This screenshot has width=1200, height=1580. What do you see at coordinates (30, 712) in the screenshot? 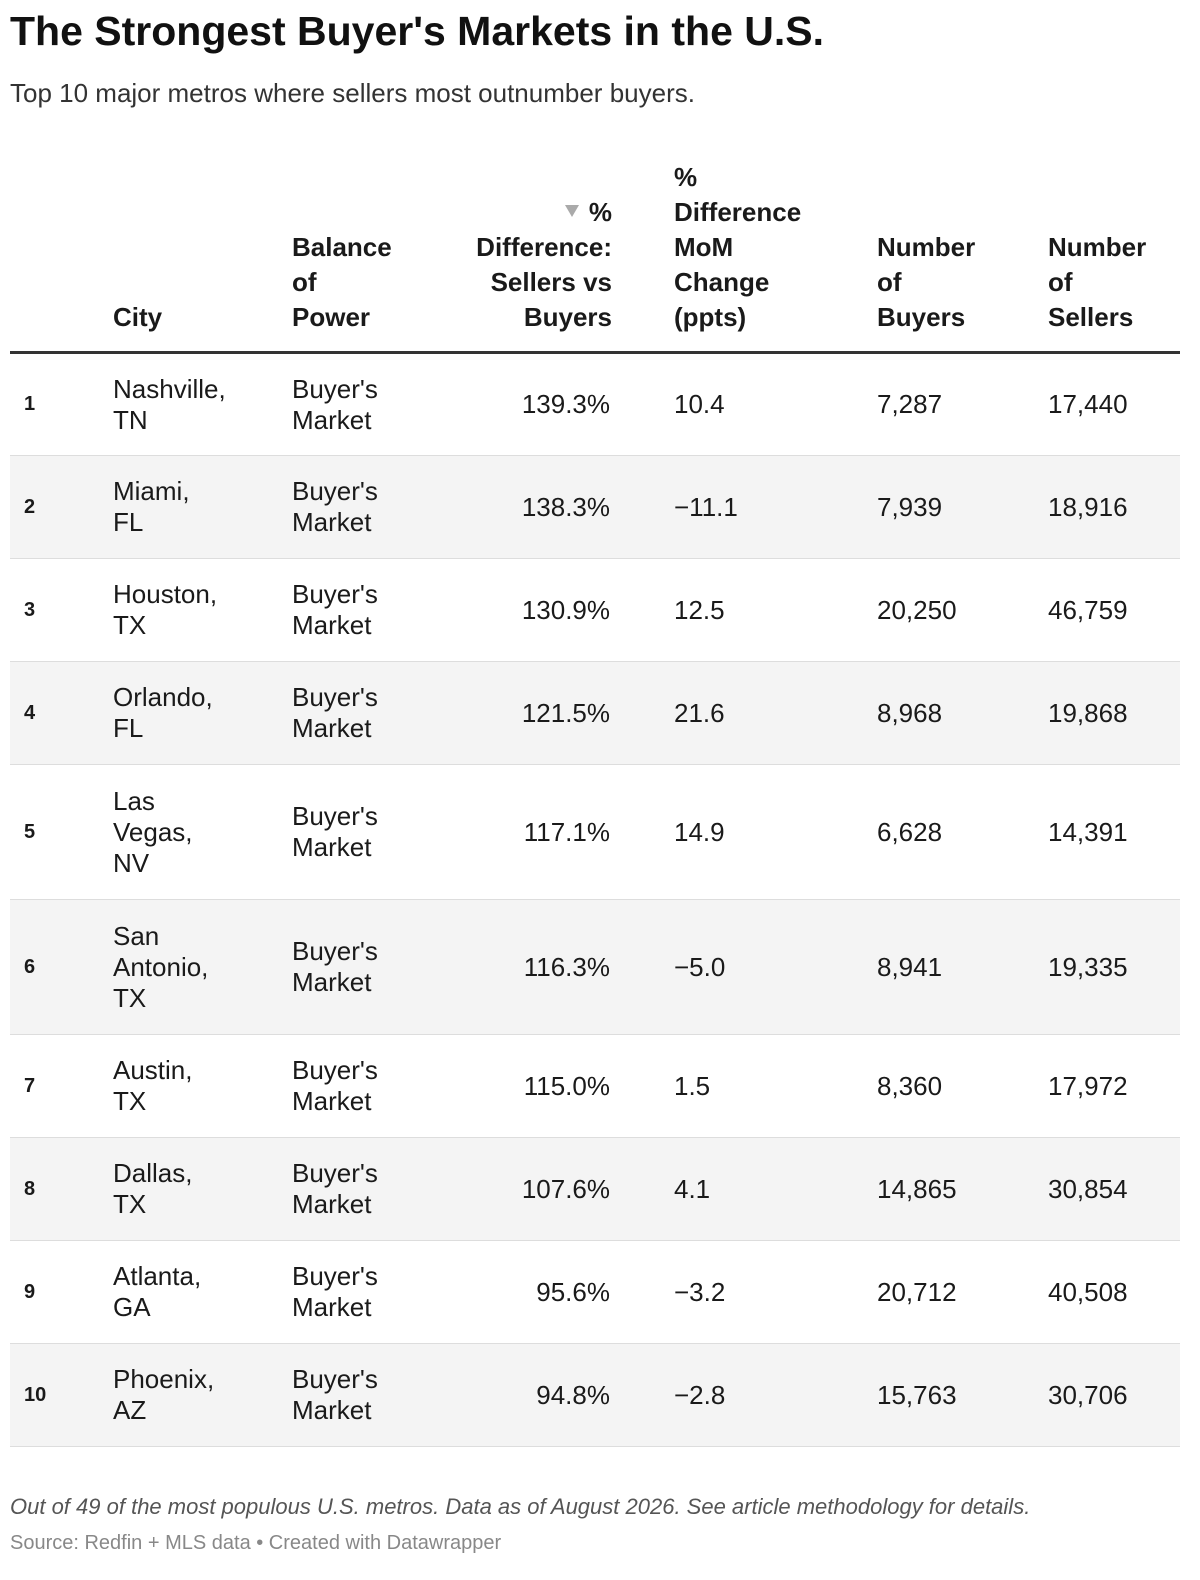
I see `rank-text: 4` at bounding box center [30, 712].